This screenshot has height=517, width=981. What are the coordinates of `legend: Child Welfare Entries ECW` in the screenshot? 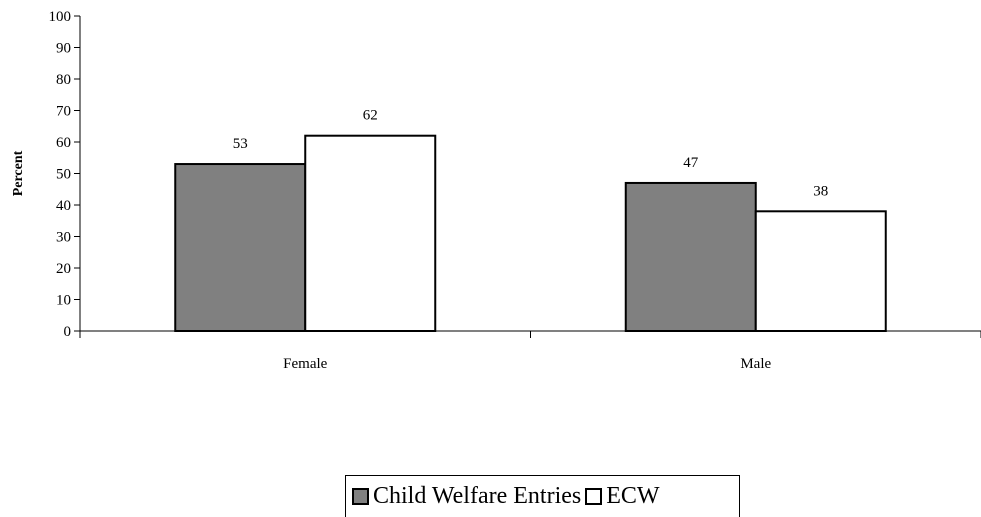 It's located at (542, 496).